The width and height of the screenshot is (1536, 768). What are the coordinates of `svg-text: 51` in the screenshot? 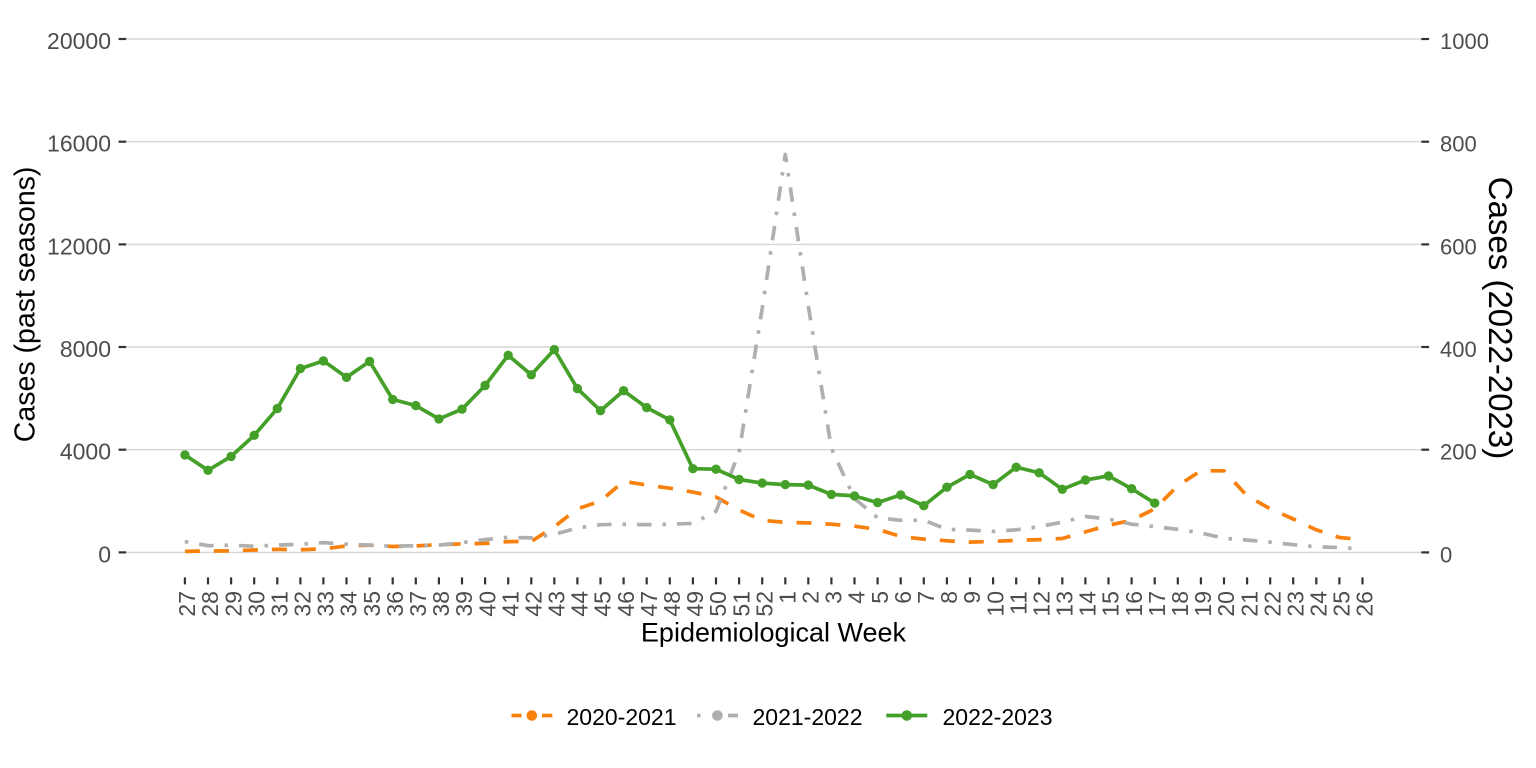 It's located at (741, 604).